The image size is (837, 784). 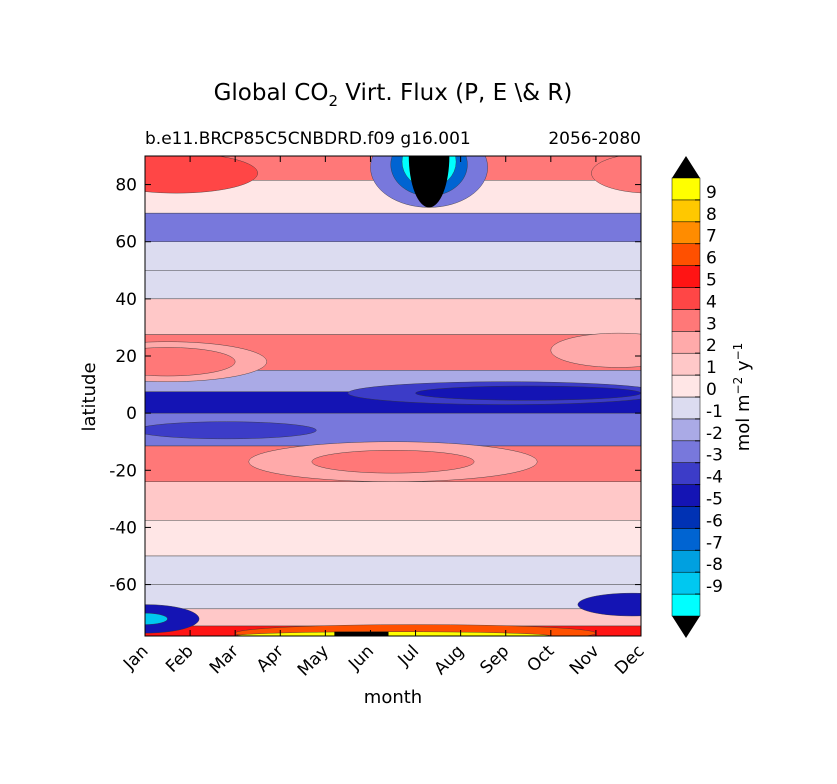 What do you see at coordinates (594, 139) in the screenshot?
I see `chart-subtitle-right: 2056-2080` at bounding box center [594, 139].